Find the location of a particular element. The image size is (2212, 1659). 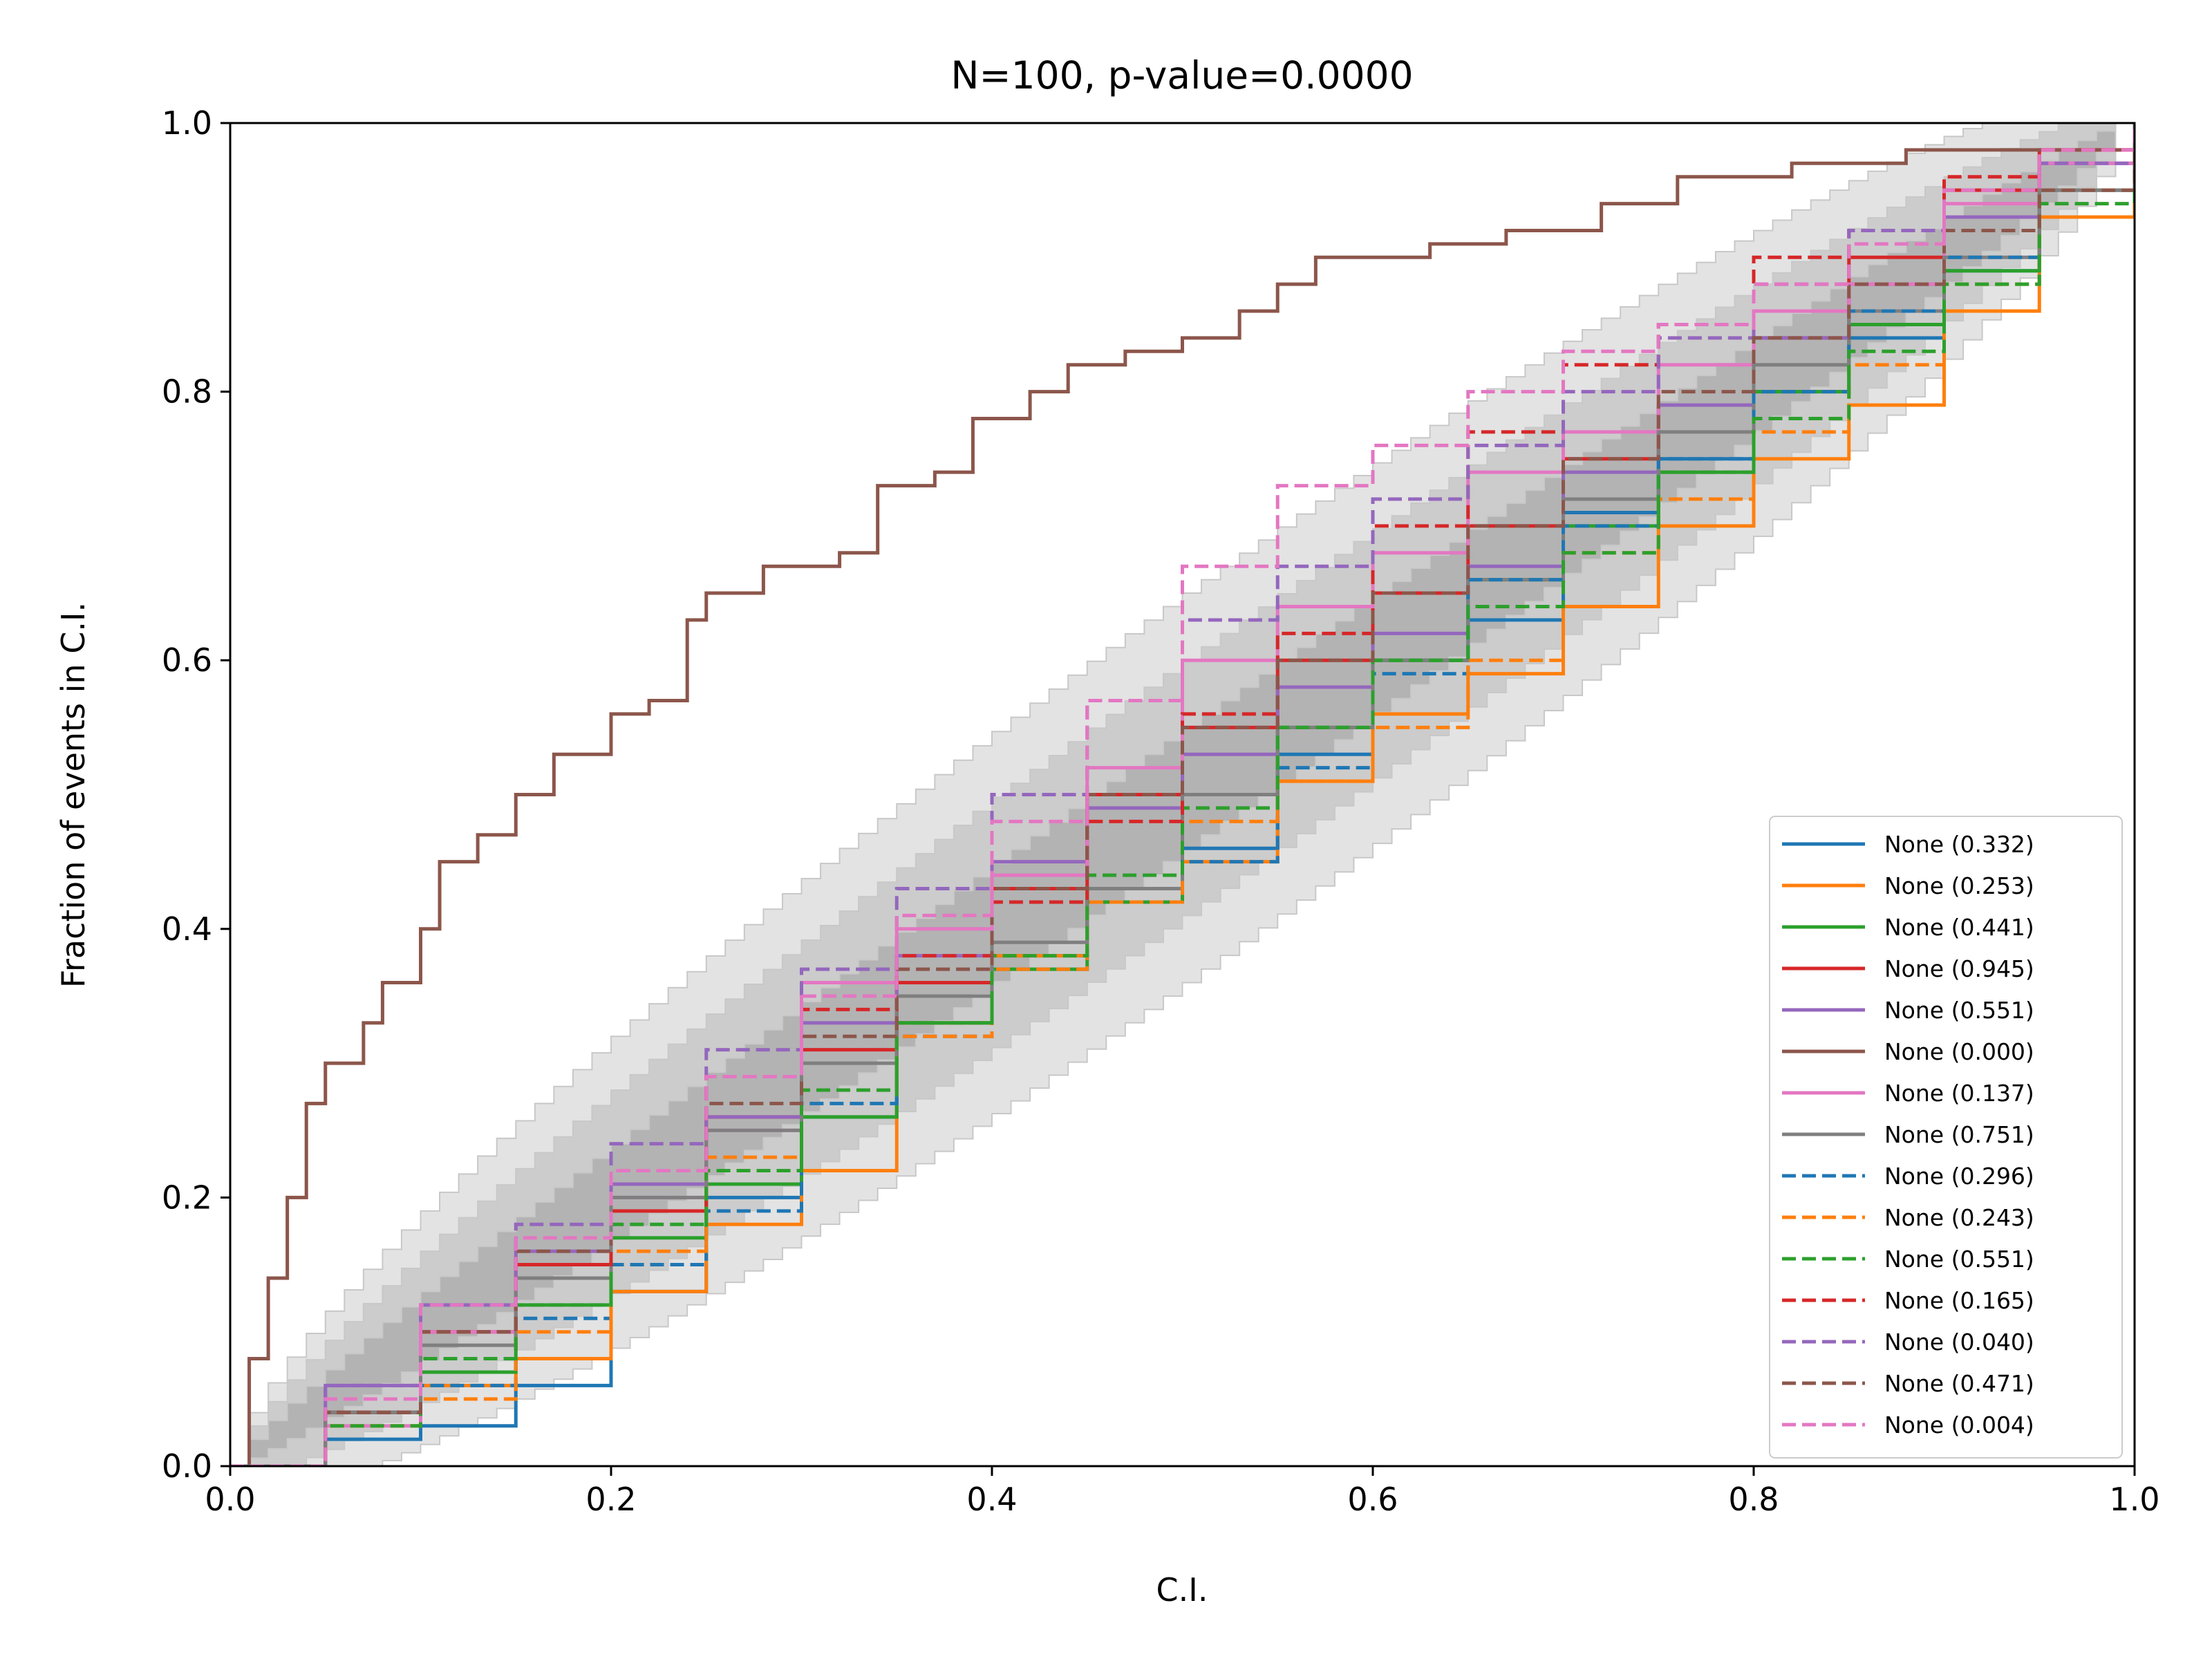

legend-entry: None (0.137) is located at coordinates (1959, 1093).